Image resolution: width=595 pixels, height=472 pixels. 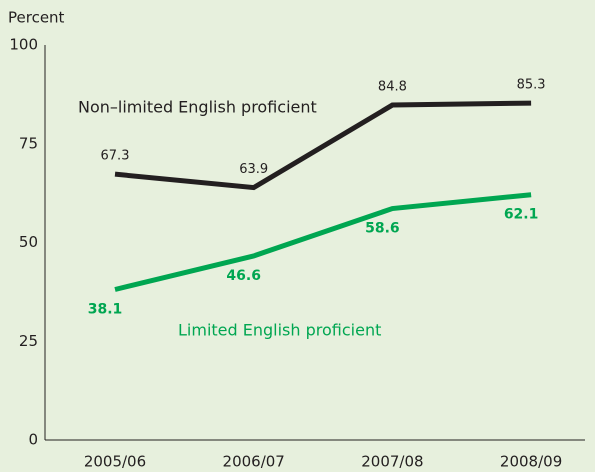 What do you see at coordinates (197, 107) in the screenshot?
I see `series-label: Non–limited English proficient` at bounding box center [197, 107].